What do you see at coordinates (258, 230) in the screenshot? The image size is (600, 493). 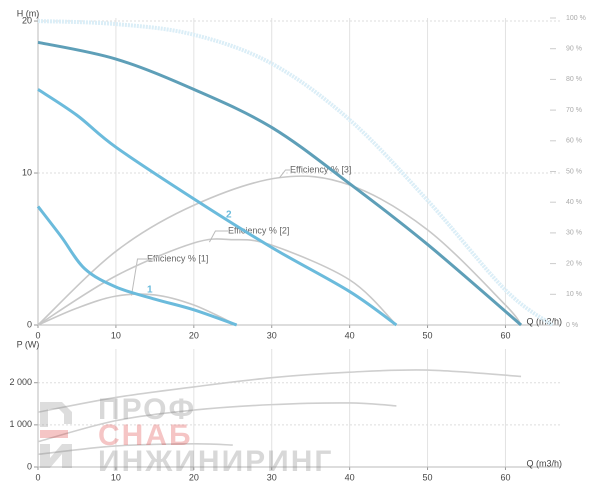 I see `series-label: Efficiency % [2]` at bounding box center [258, 230].